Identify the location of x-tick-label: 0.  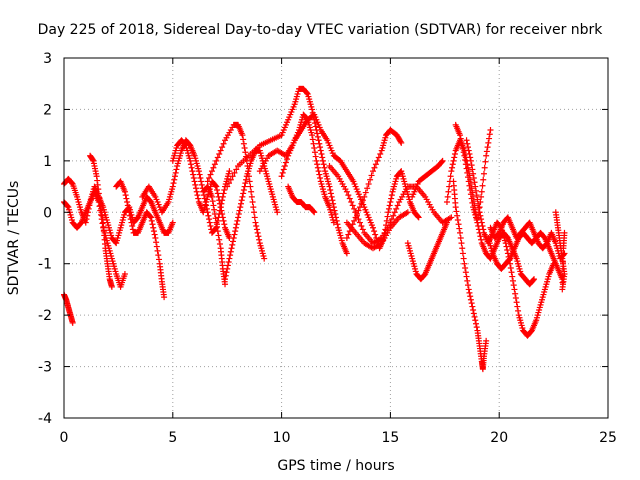
(64, 438).